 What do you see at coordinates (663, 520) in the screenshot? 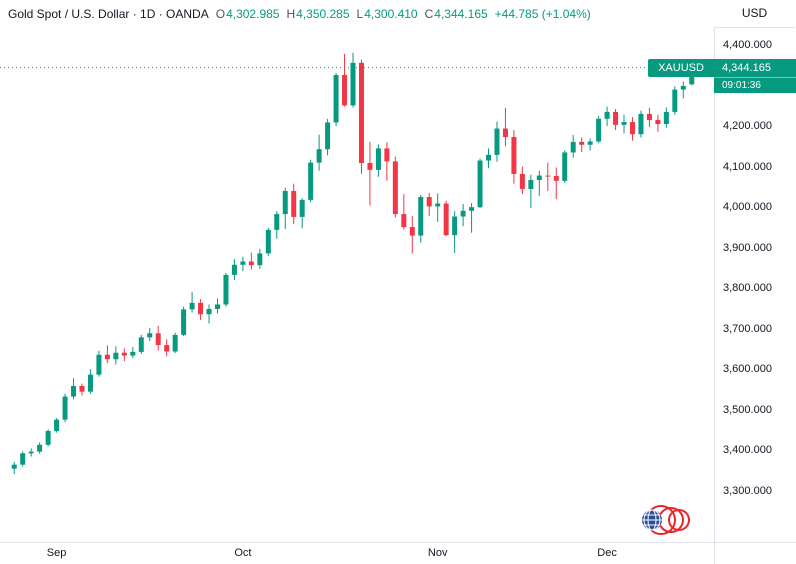
I see `oanda-globe-logo` at bounding box center [663, 520].